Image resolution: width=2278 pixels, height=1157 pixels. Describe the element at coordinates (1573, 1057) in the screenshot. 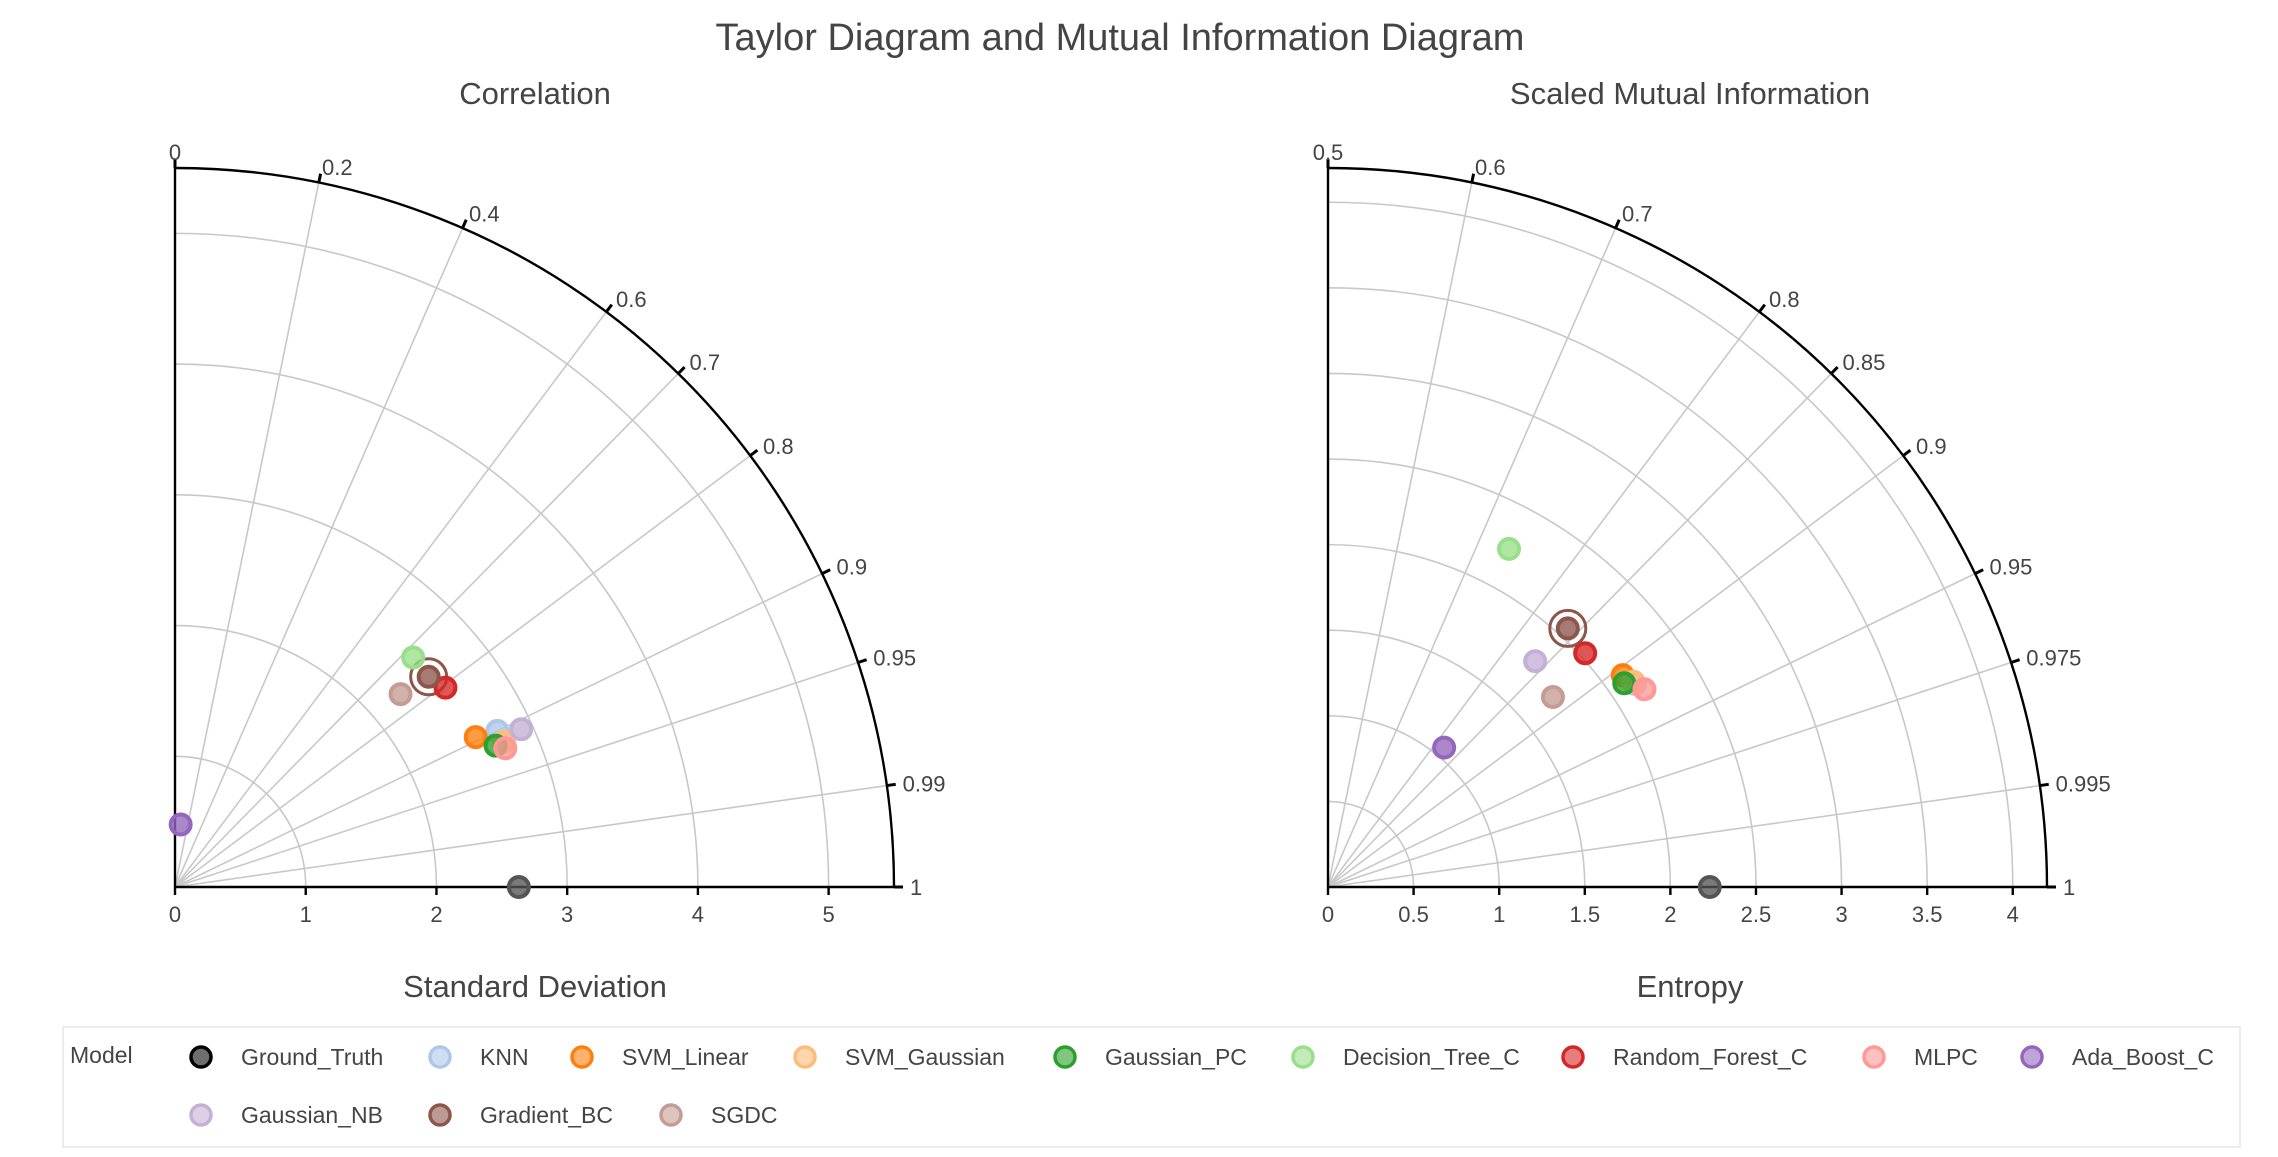

I see `legend-marker-random-forest-c` at that location.